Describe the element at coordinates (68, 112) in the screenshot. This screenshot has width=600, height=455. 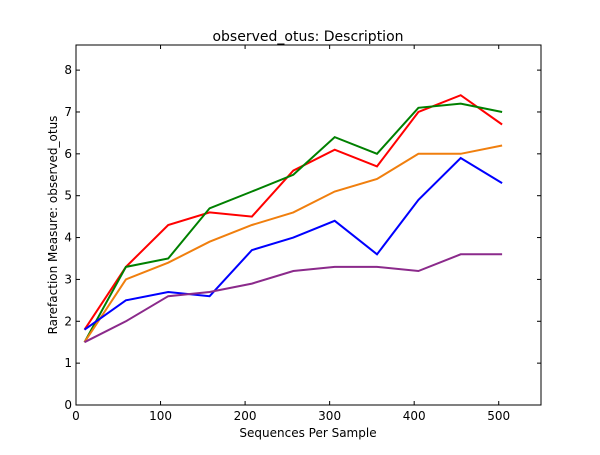
I see `y-tick-label: 7` at that location.